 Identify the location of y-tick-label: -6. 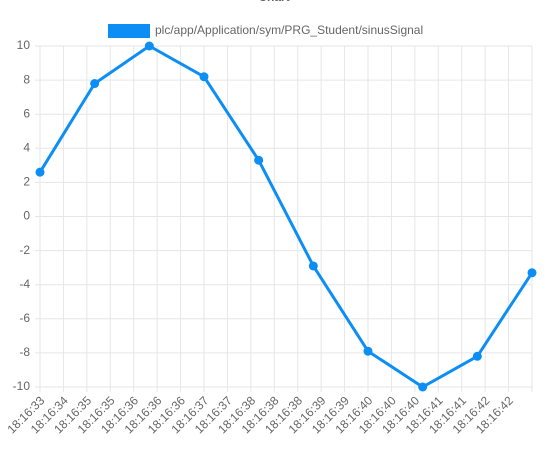
(24, 318).